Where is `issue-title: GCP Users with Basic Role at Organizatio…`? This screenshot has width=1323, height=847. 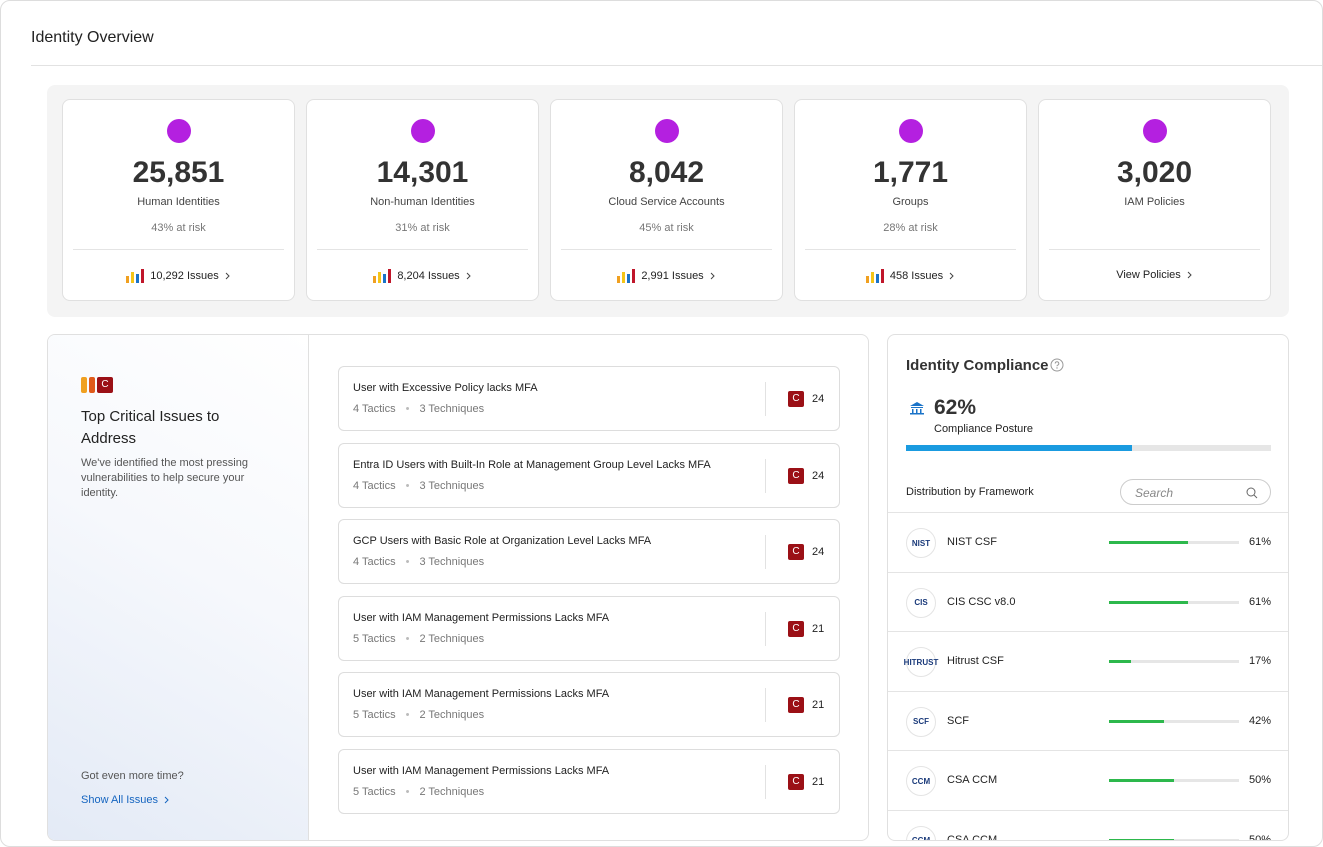
issue-title: GCP Users with Basic Role at Organizatio… is located at coordinates (502, 541).